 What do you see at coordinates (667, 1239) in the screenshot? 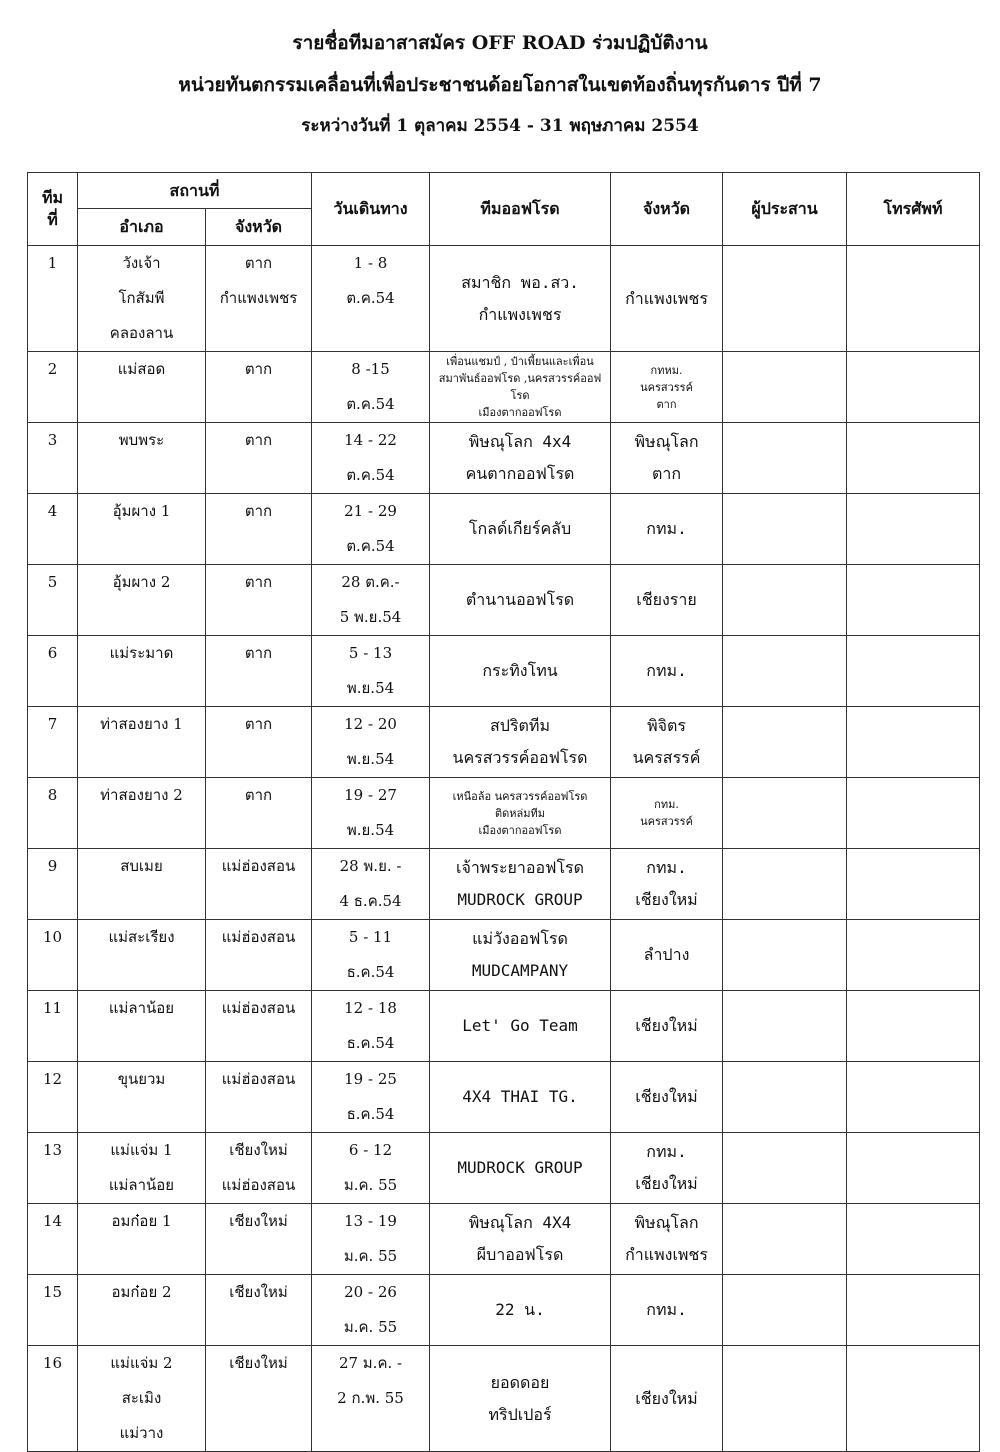
I see `cell-team-province: พิษณุโลก กำแพงเพชร` at bounding box center [667, 1239].